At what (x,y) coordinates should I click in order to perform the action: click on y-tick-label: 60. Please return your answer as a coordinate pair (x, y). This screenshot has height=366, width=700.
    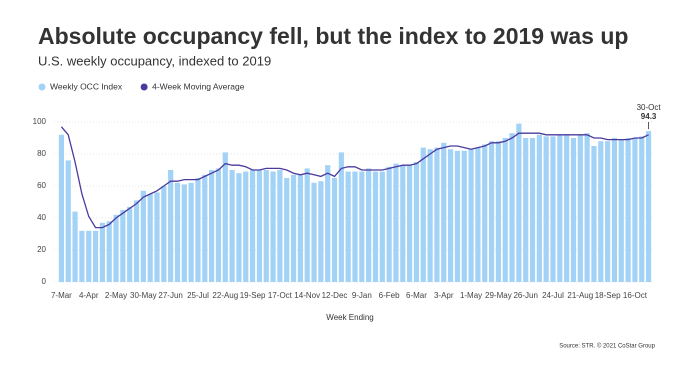
    Looking at the image, I should click on (41, 185).